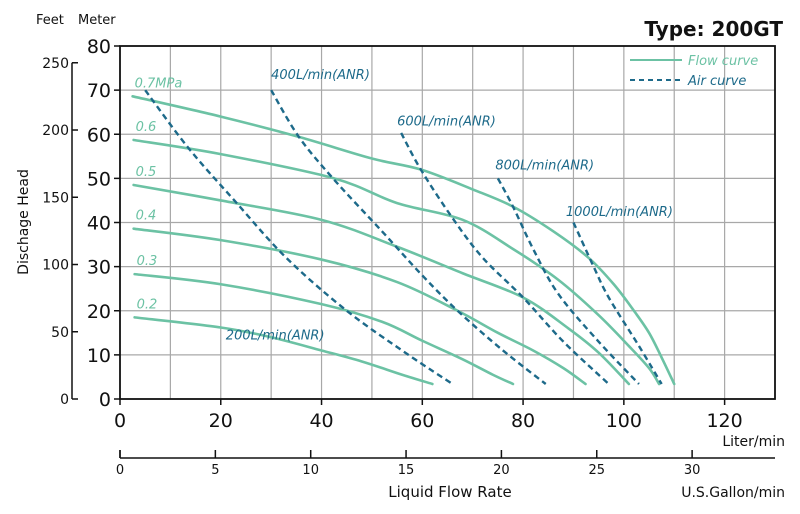 Image resolution: width=800 pixels, height=514 pixels. What do you see at coordinates (120, 470) in the screenshot?
I see `gallon-tick-label: 0` at bounding box center [120, 470].